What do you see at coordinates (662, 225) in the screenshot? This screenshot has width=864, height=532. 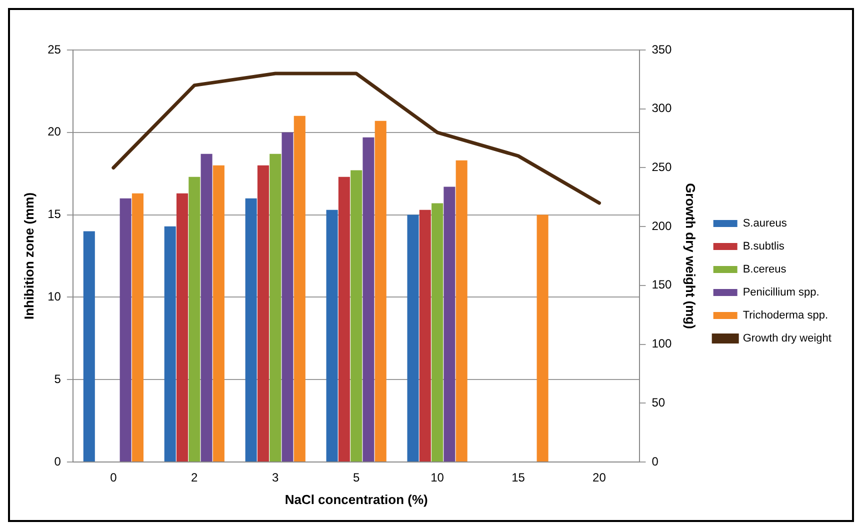 I see `y2-tick-label: 200` at bounding box center [662, 225].